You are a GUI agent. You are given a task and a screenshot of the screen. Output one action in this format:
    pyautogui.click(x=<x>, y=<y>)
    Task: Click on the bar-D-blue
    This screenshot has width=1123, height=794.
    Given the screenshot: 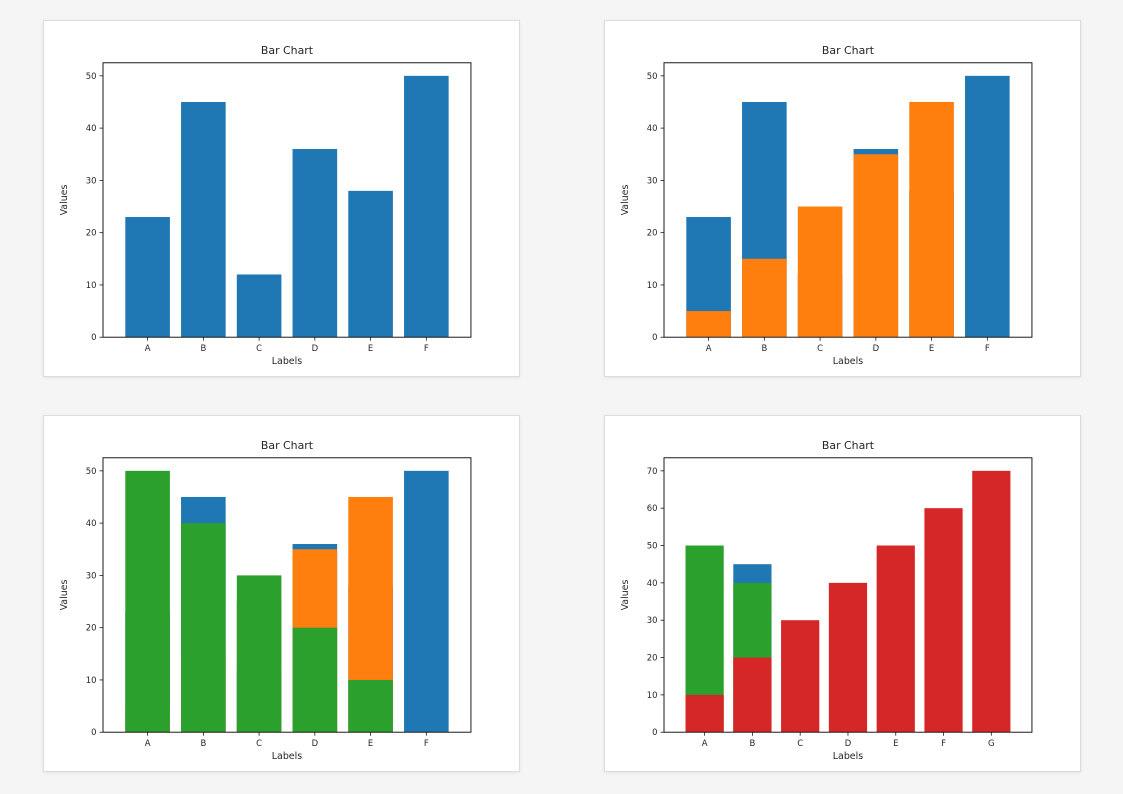 What is the action you would take?
    pyautogui.click(x=315, y=243)
    